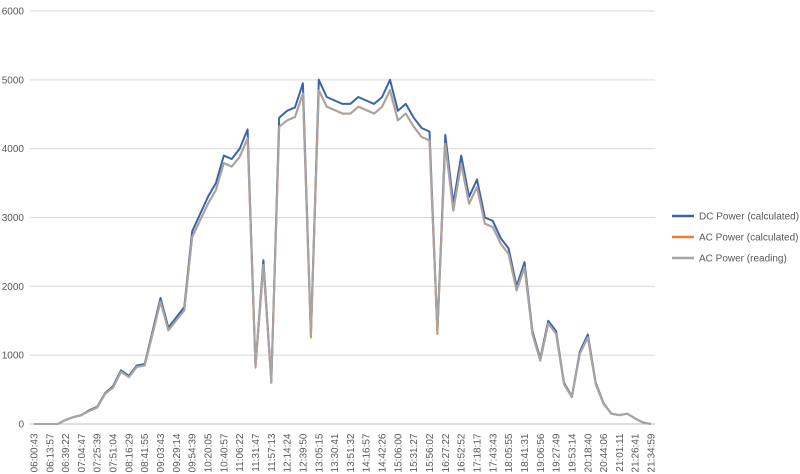 Image resolution: width=800 pixels, height=474 pixels. I want to click on x-tick-label: 16:52:52, so click(462, 452).